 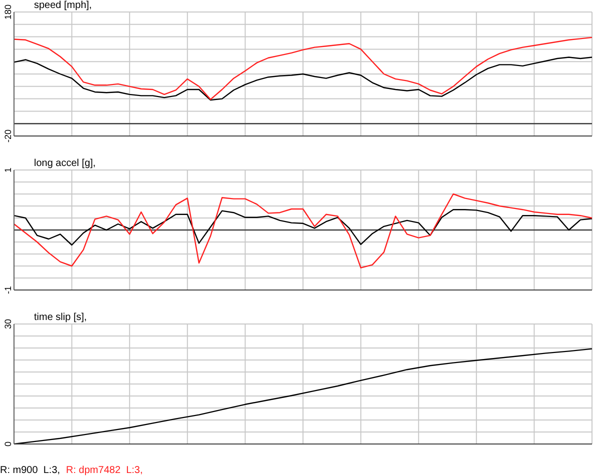 What do you see at coordinates (65, 163) in the screenshot?
I see `chart-title: long accel [g],` at bounding box center [65, 163].